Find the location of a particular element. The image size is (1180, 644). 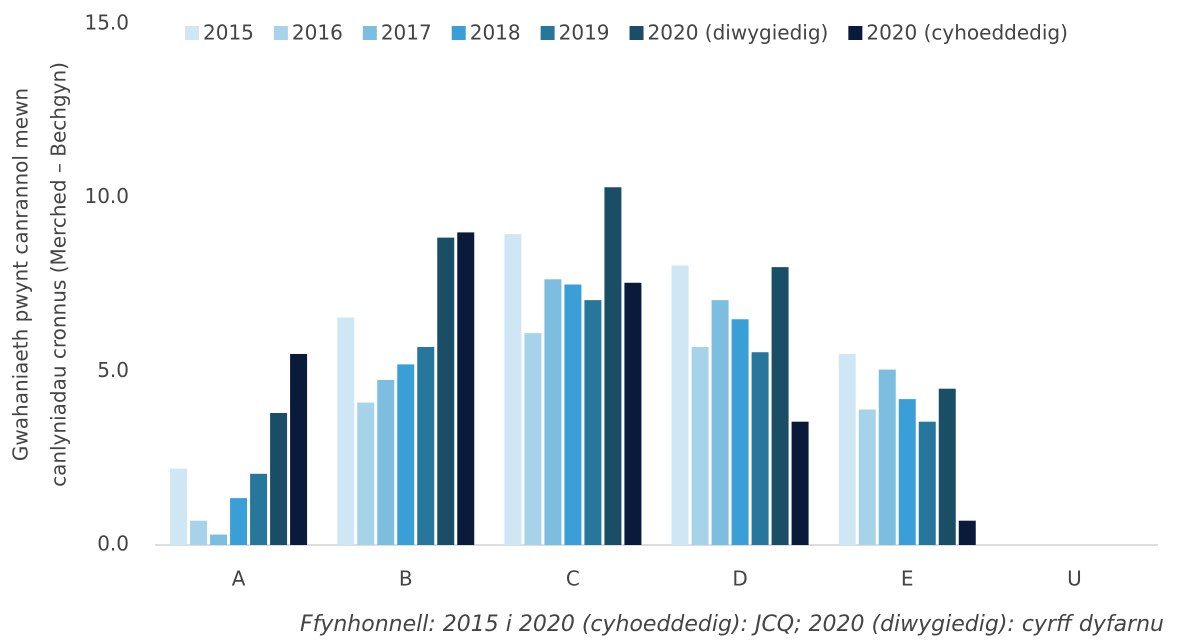

legend-label: 2017 is located at coordinates (406, 33).